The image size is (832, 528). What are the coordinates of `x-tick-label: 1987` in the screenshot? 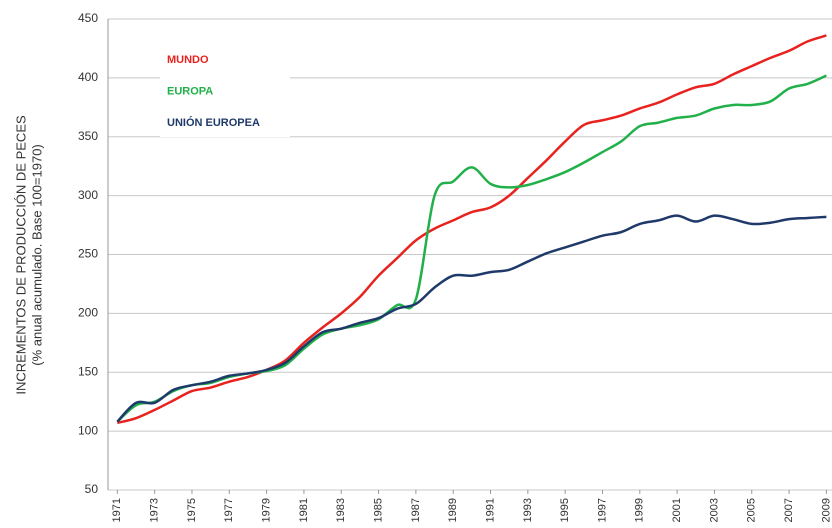 It's located at (416, 510).